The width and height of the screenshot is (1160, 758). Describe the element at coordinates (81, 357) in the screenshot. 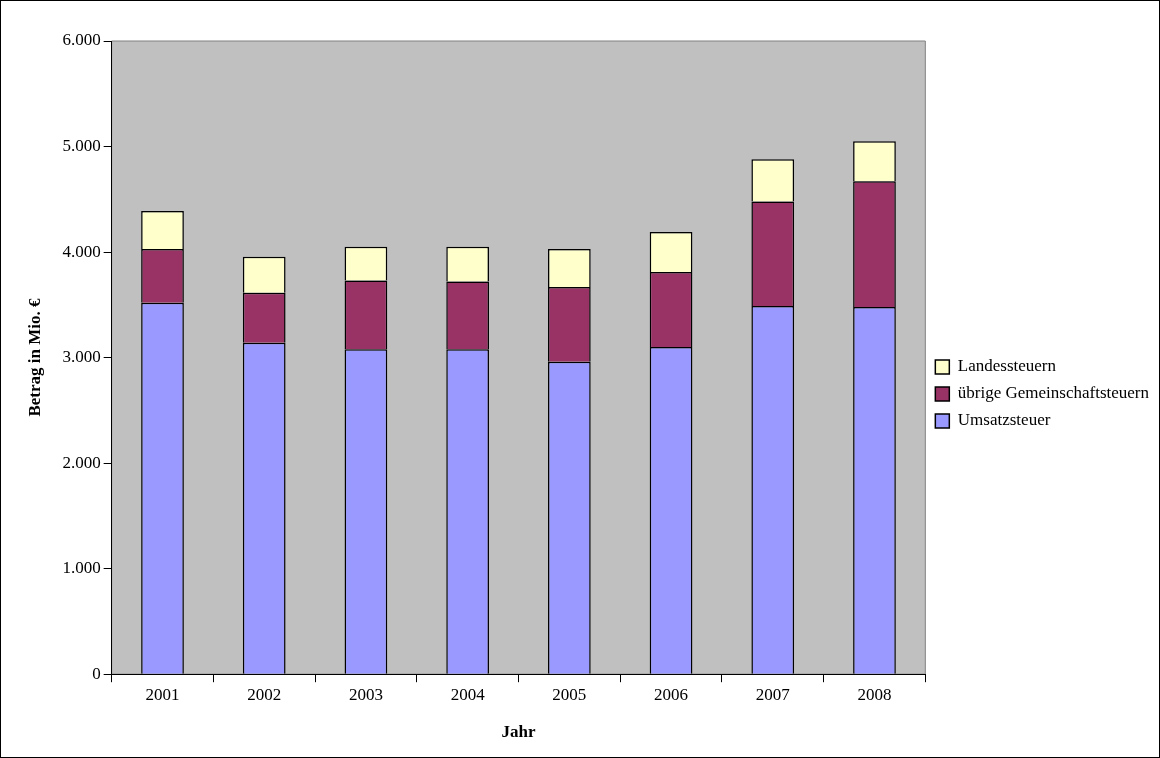

I see `y-tick-label: 3.000` at that location.